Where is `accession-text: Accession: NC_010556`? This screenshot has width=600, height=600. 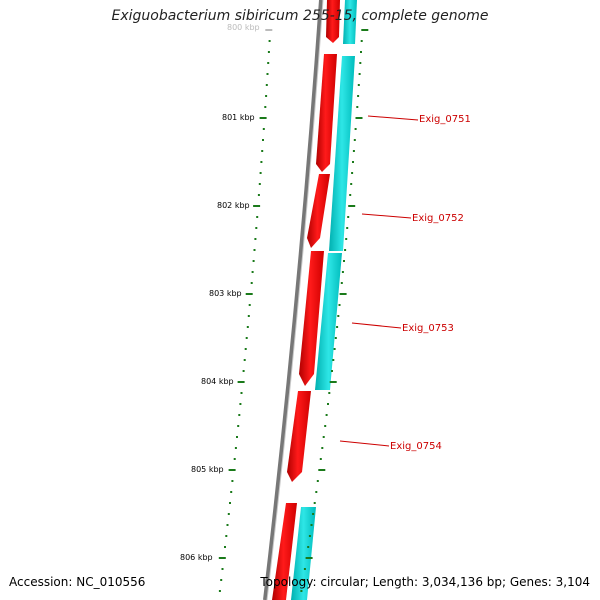
accession-text: Accession: NC_010556 is located at coordinates (77, 582).